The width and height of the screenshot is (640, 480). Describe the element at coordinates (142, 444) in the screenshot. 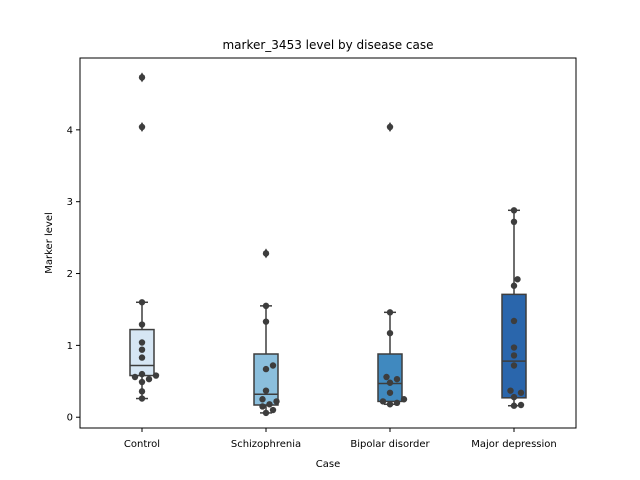

I see `x-tick-label: Control` at that location.